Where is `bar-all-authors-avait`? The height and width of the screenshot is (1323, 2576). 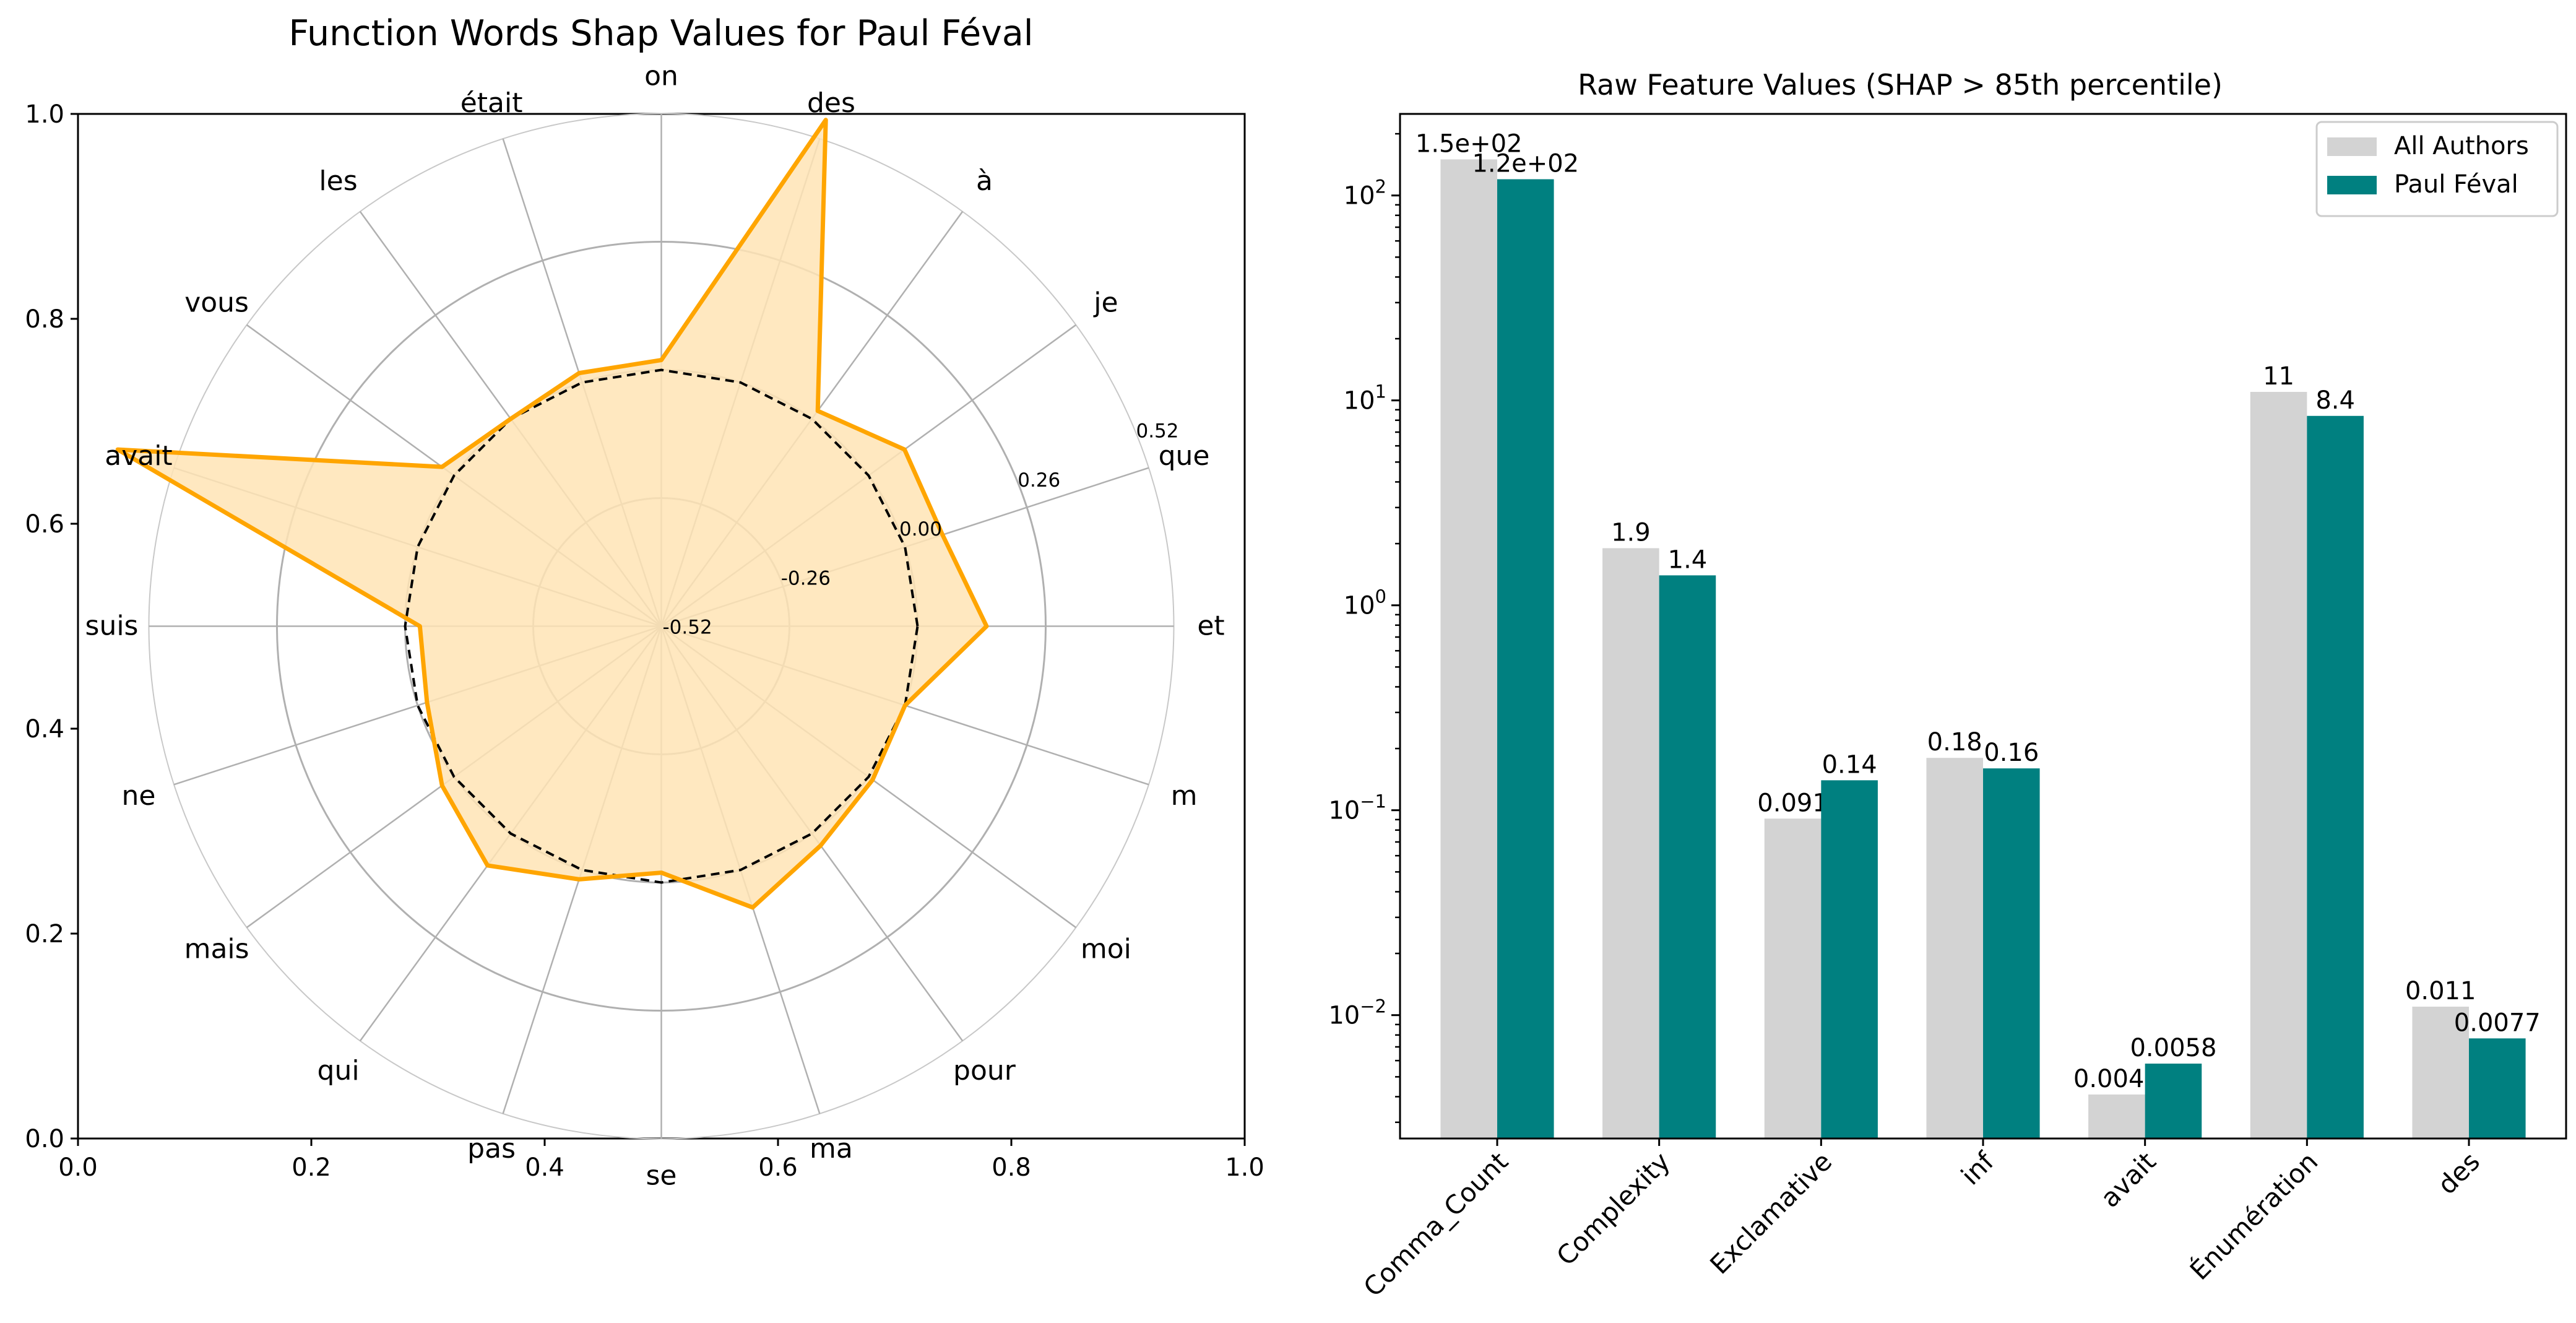 bar-all-authors-avait is located at coordinates (2116, 1116).